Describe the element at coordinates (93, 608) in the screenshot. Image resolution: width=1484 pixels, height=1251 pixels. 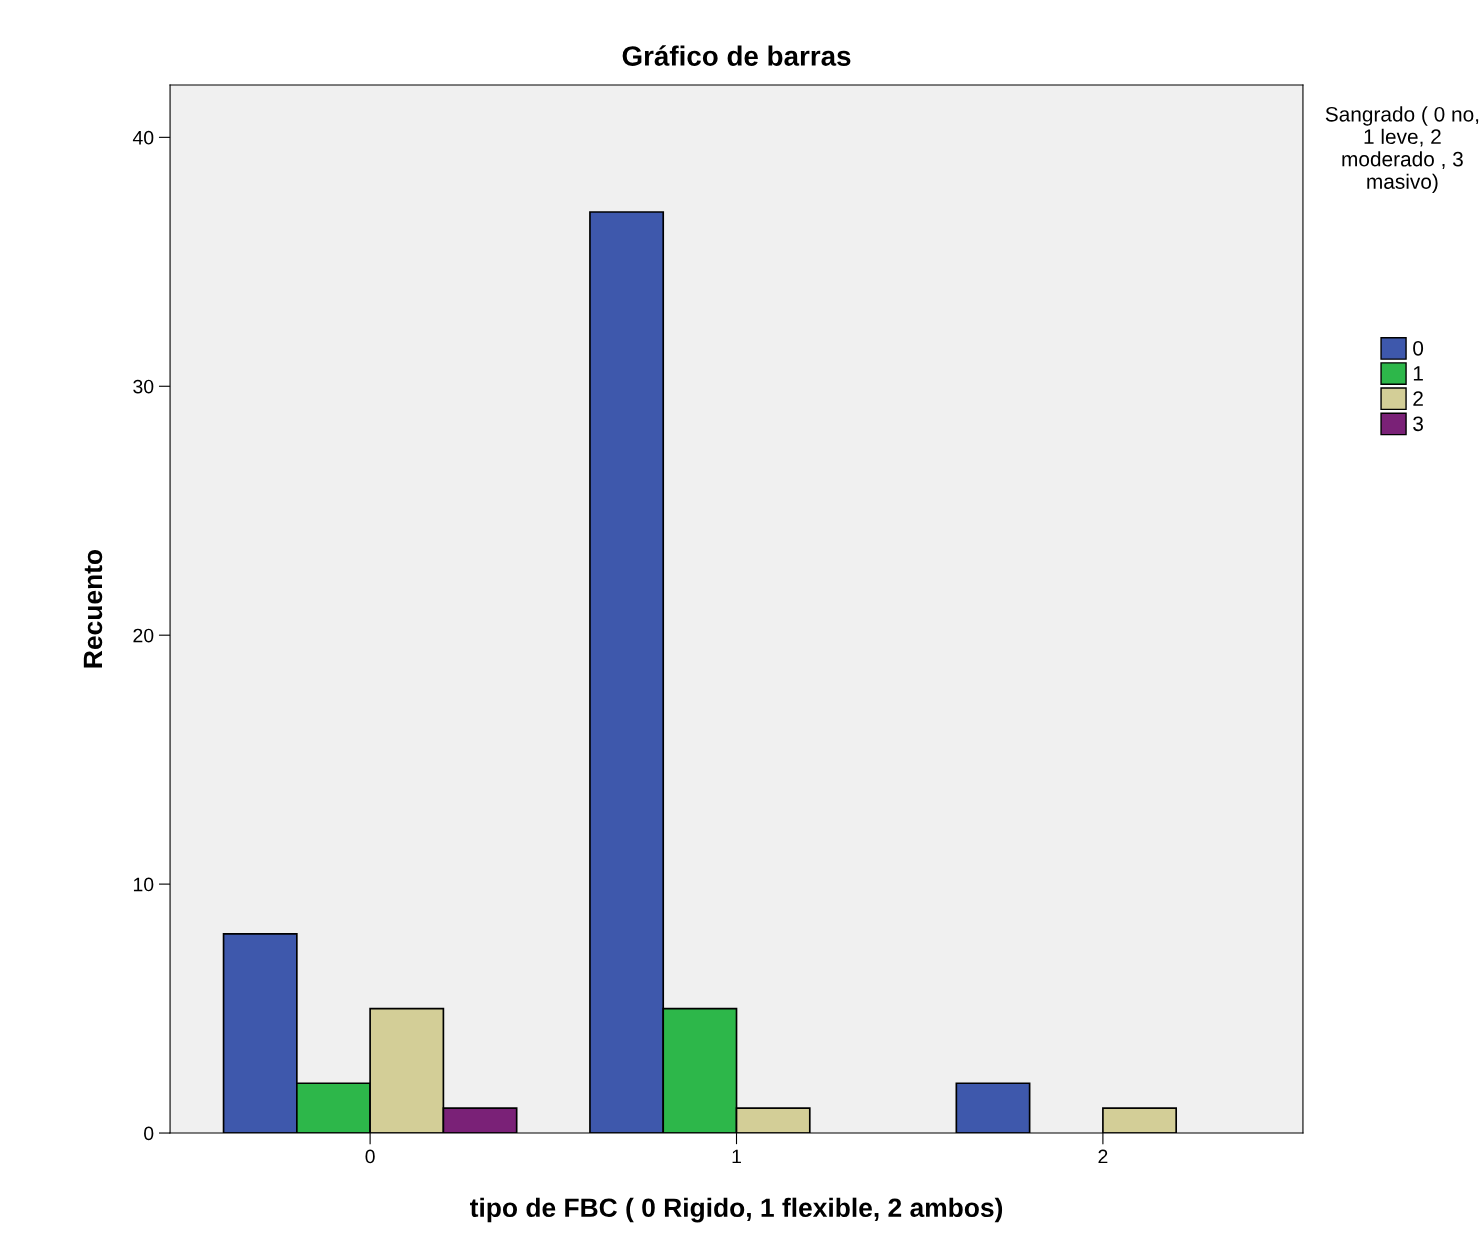
I see `y-axis-title: Recuento` at that location.